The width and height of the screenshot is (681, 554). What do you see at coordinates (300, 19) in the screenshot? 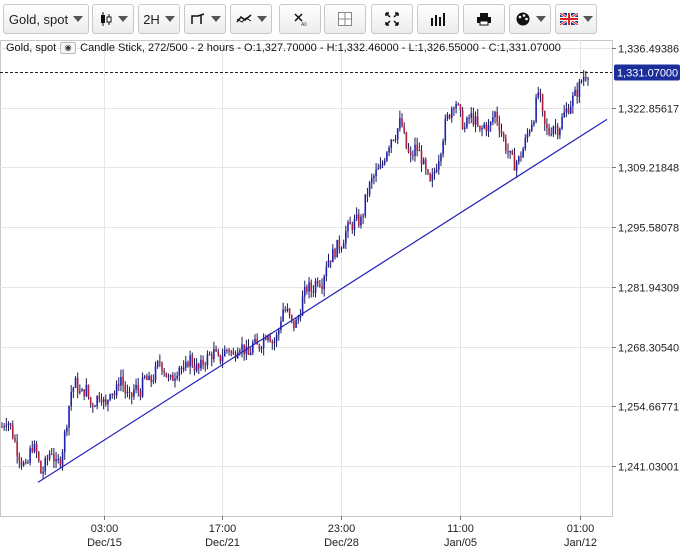
I see `clear-drawings-button: All` at bounding box center [300, 19].